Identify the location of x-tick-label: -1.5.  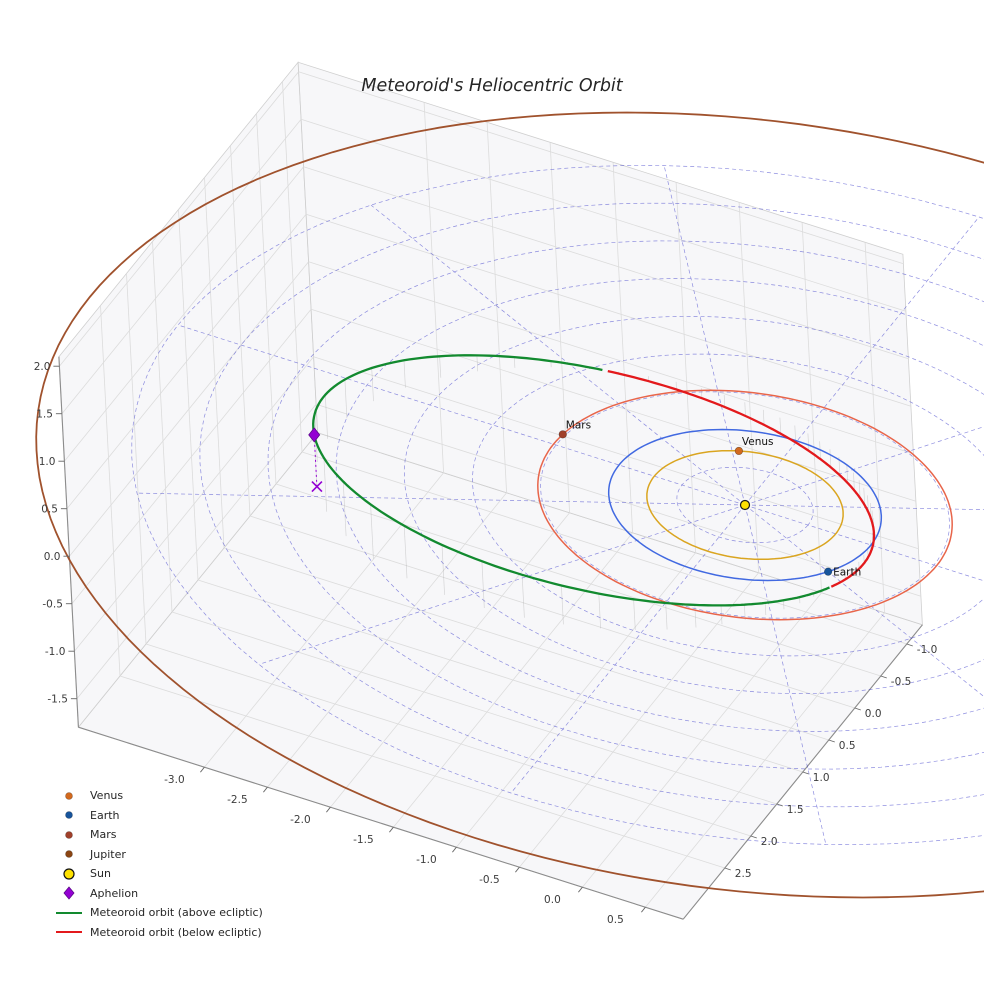
(363, 840).